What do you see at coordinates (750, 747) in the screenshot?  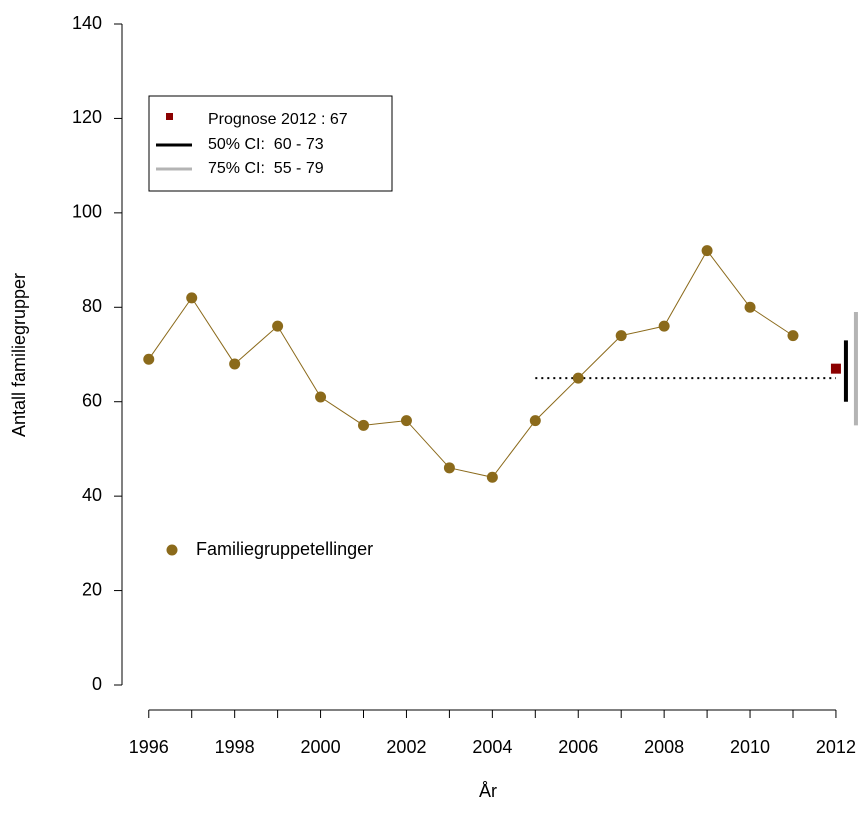 I see `x-tick-label: 2010` at bounding box center [750, 747].